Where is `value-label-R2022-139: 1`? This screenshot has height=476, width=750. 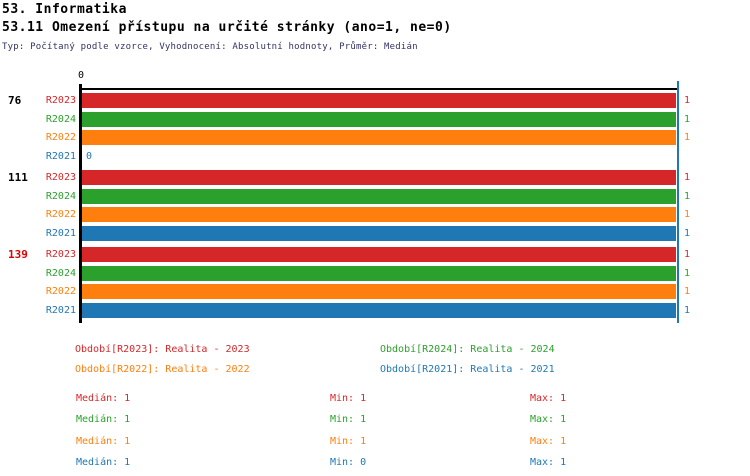 value-label-R2022-139: 1 is located at coordinates (687, 291).